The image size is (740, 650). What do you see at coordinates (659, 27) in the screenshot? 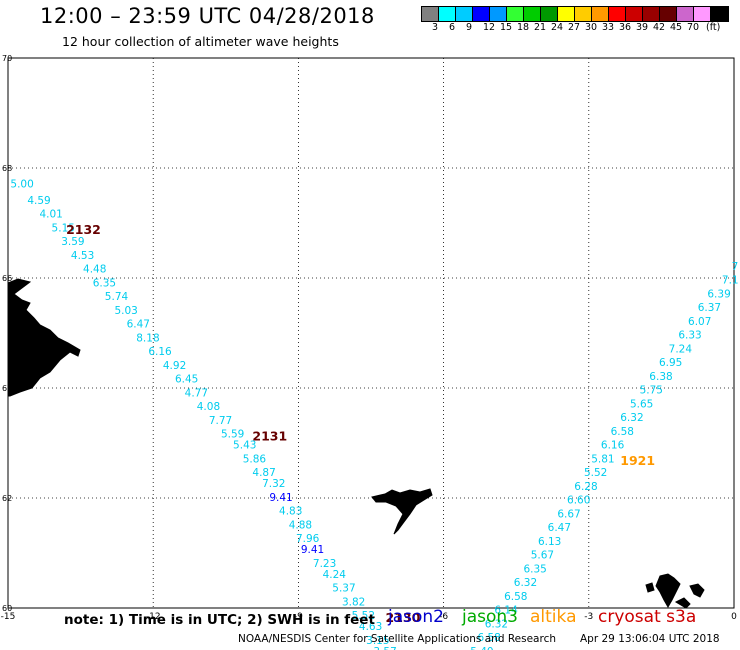
I see `color-scale-label: 42` at bounding box center [659, 27].